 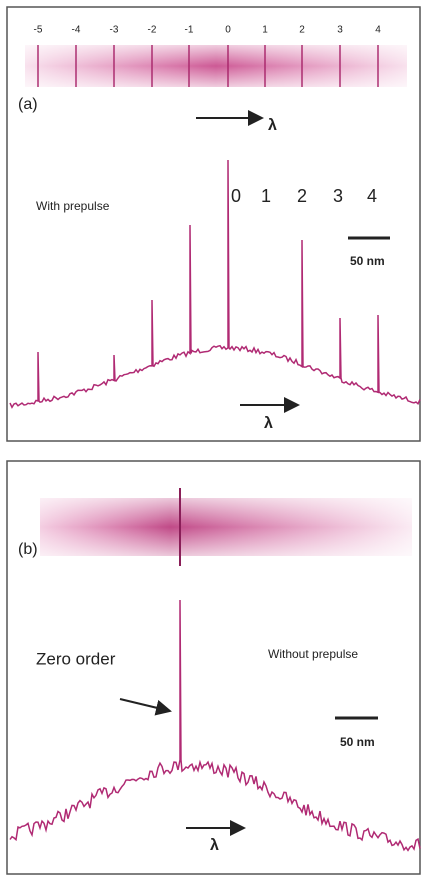 I want to click on arrow, so click(x=145, y=707).